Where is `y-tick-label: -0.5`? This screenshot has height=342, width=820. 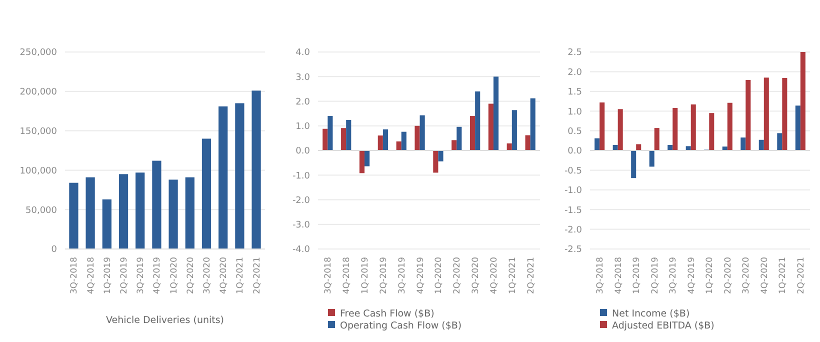 y-tick-label: -0.5 is located at coordinates (573, 171).